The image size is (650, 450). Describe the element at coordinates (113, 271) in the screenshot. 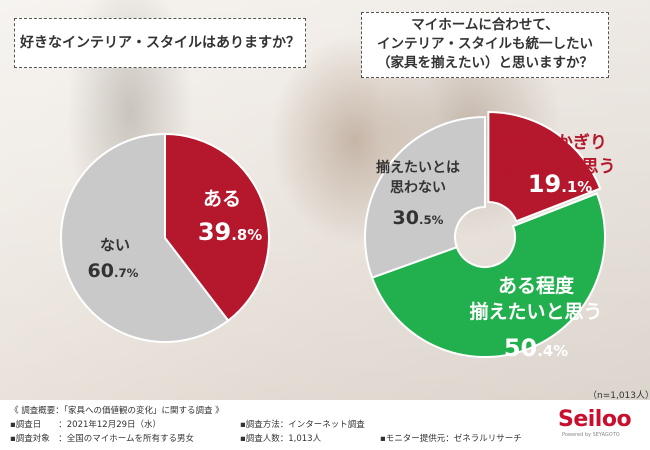

I see `pie1-value-1: 60.7%` at that location.